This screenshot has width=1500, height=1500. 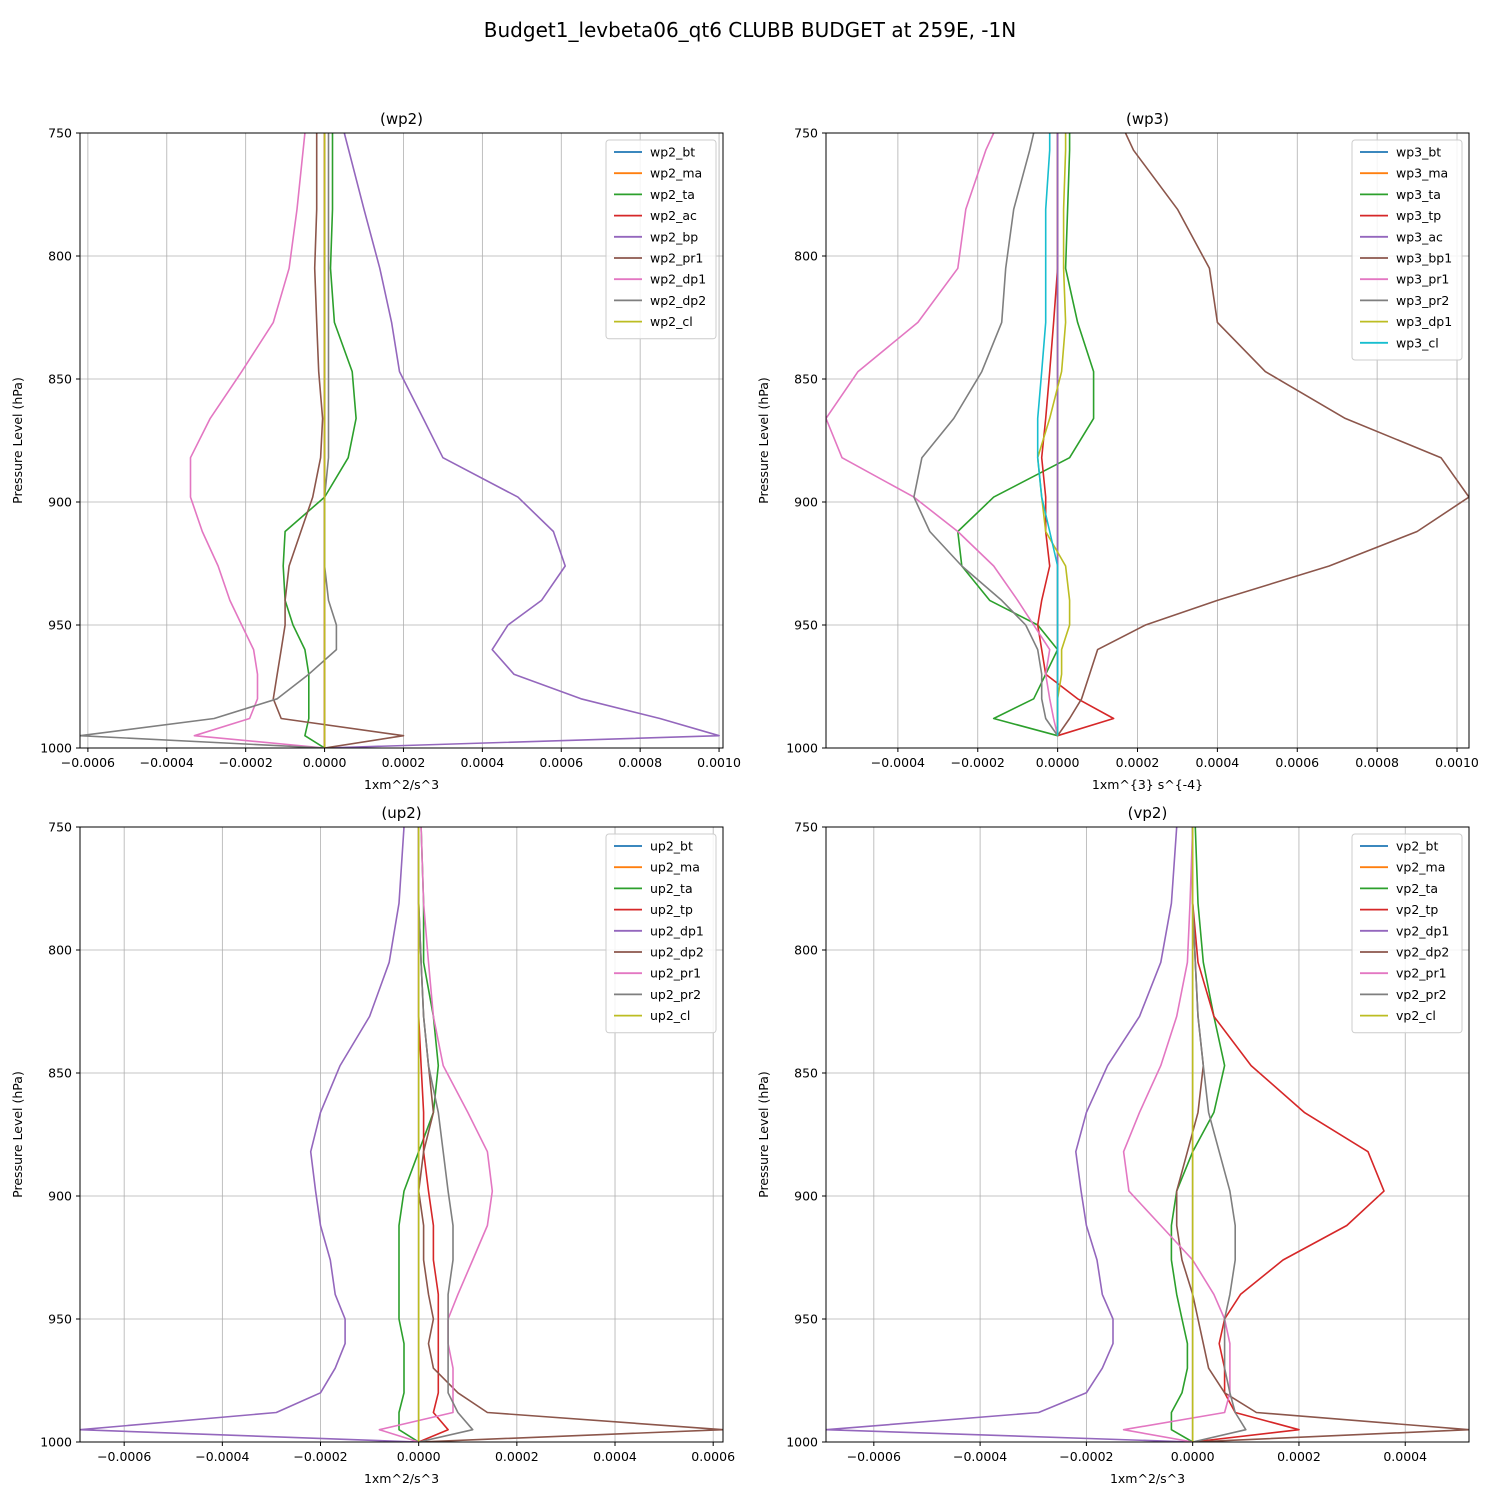 I want to click on series-line-vp2_ta, so click(x=1198, y=1134).